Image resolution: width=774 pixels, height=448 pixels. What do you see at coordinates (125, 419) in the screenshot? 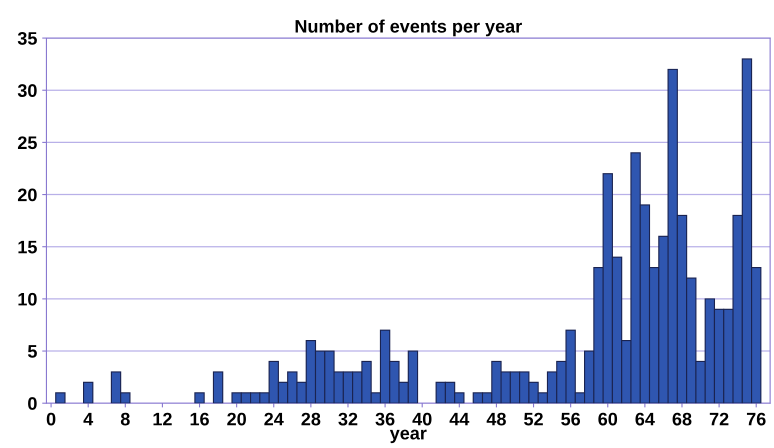
I see `x-tick-label: 8` at bounding box center [125, 419].